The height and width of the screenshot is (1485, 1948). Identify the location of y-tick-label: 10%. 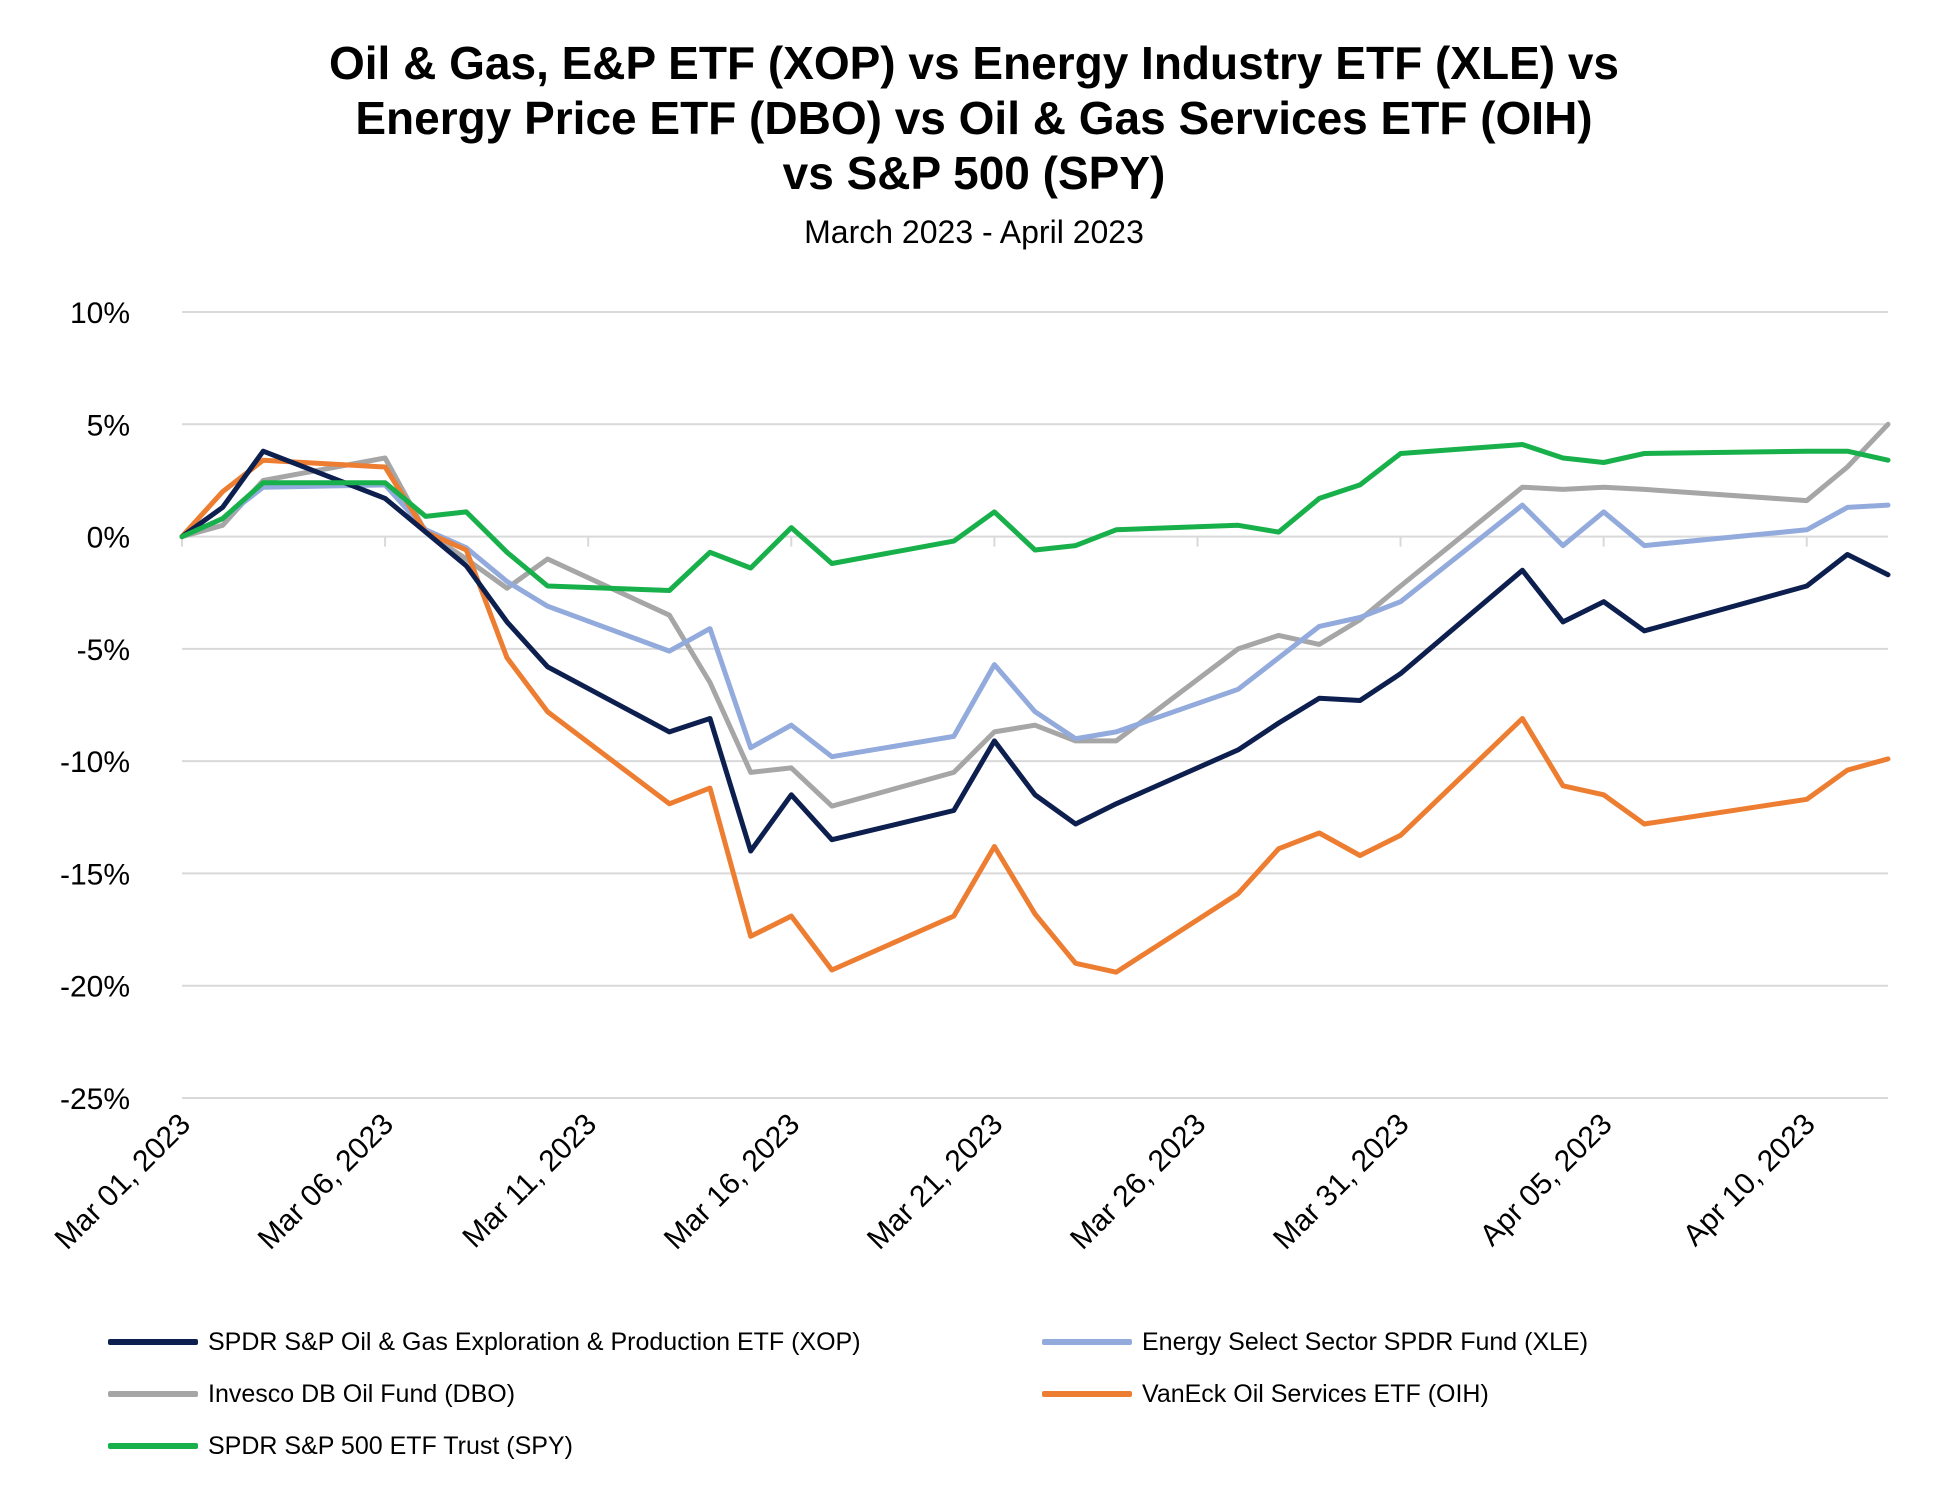
(100, 313).